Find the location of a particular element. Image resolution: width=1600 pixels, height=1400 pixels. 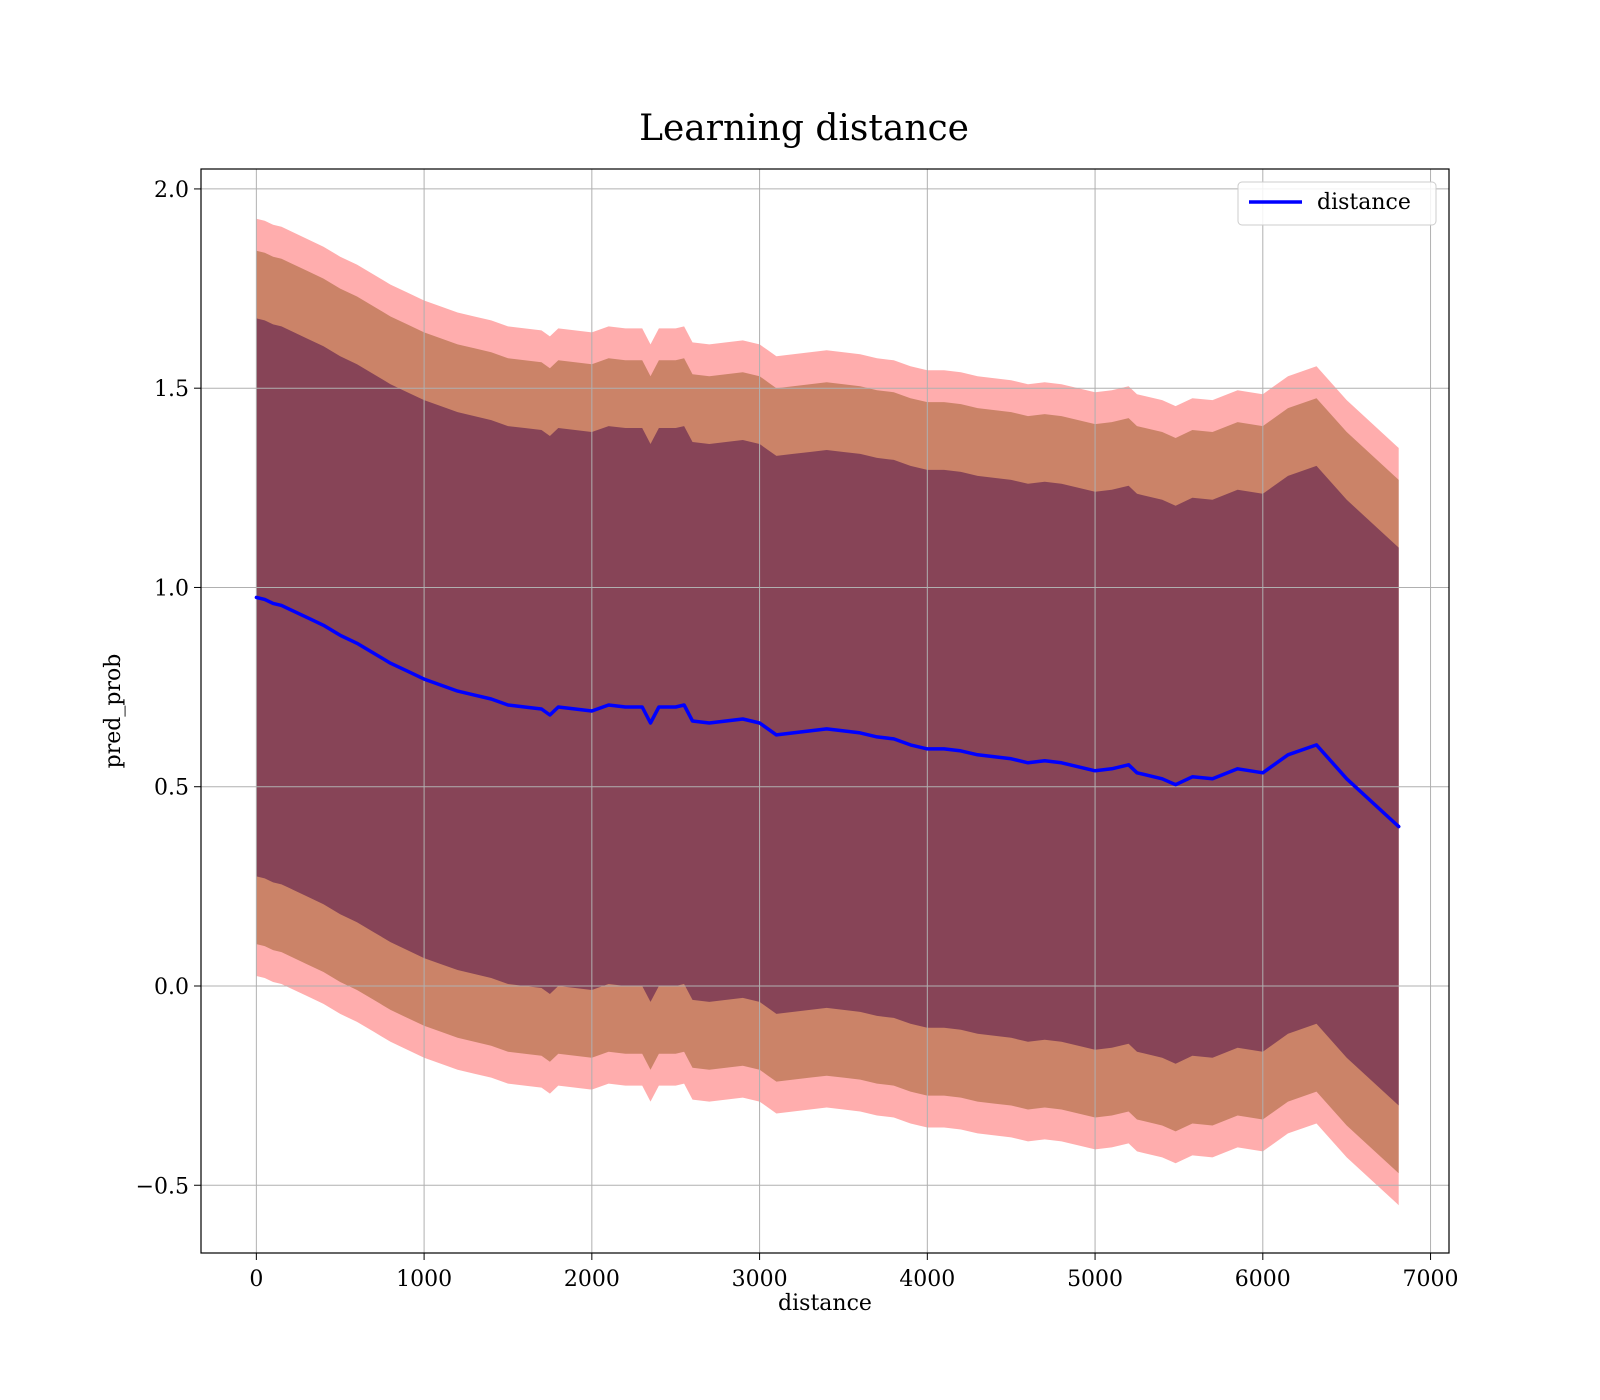

x-tick-label: 0 is located at coordinates (256, 1279).